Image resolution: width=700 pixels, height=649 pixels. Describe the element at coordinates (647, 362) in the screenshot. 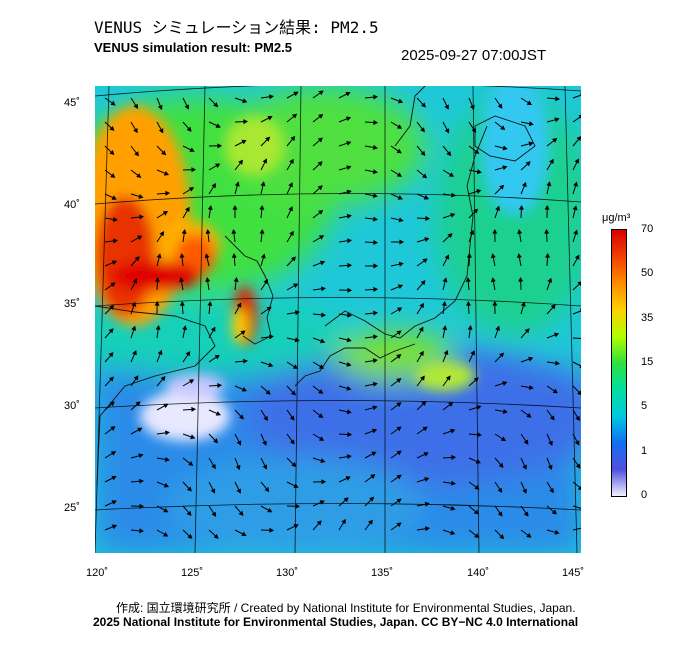

I see `colorbar-tick: 15` at that location.